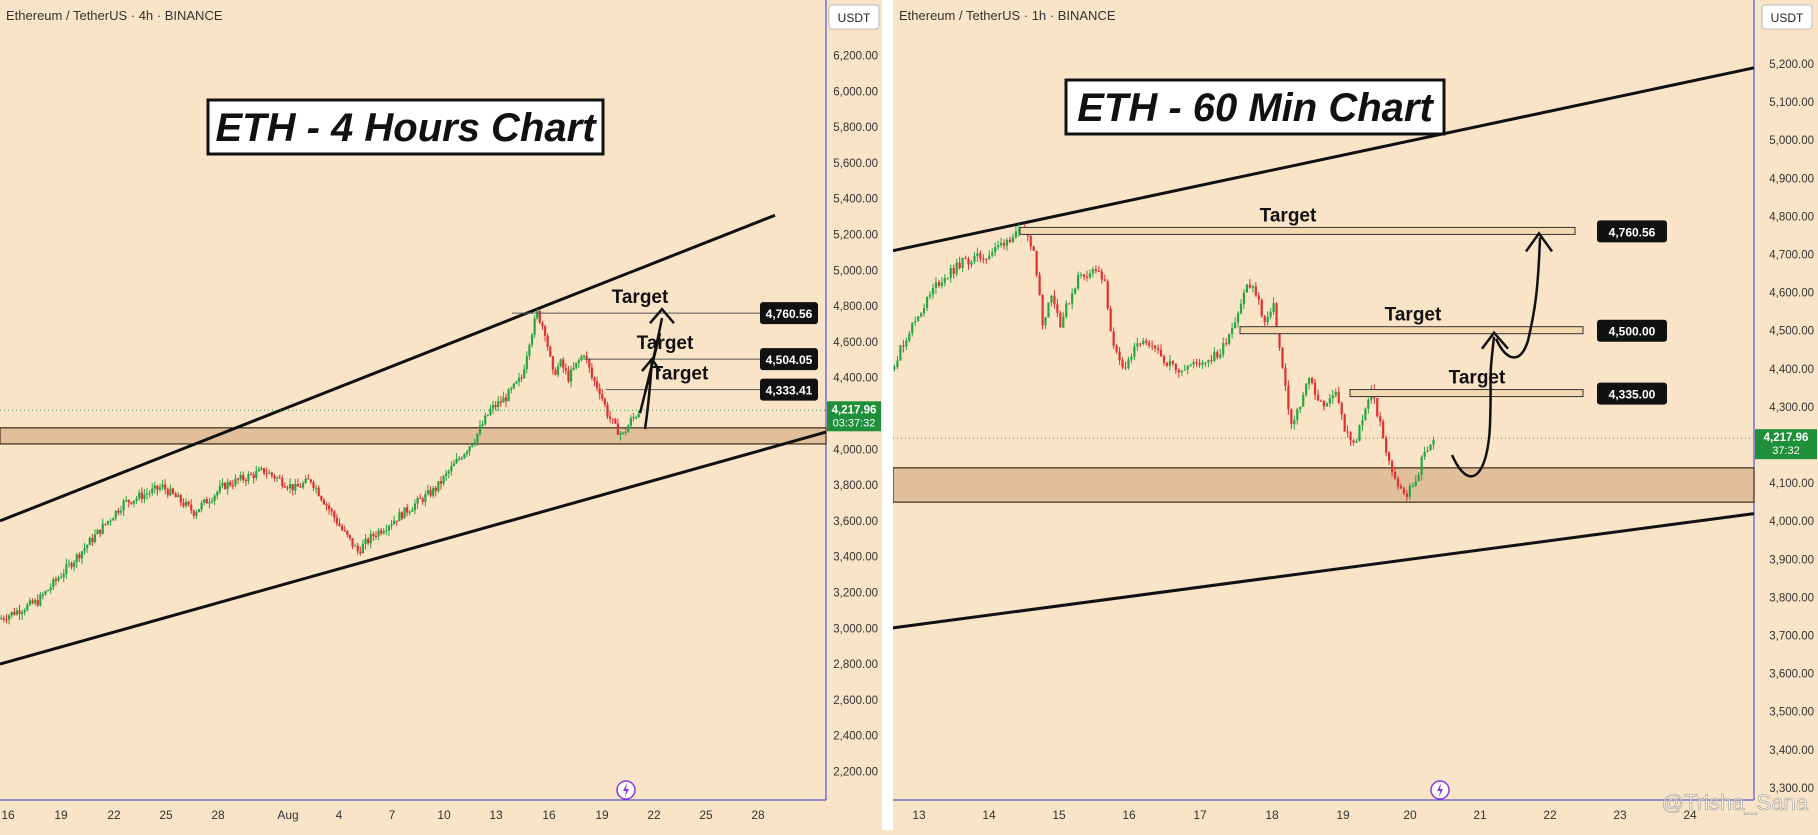 The height and width of the screenshot is (835, 1818). What do you see at coordinates (1786, 444) in the screenshot?
I see `last-price-tag` at bounding box center [1786, 444].